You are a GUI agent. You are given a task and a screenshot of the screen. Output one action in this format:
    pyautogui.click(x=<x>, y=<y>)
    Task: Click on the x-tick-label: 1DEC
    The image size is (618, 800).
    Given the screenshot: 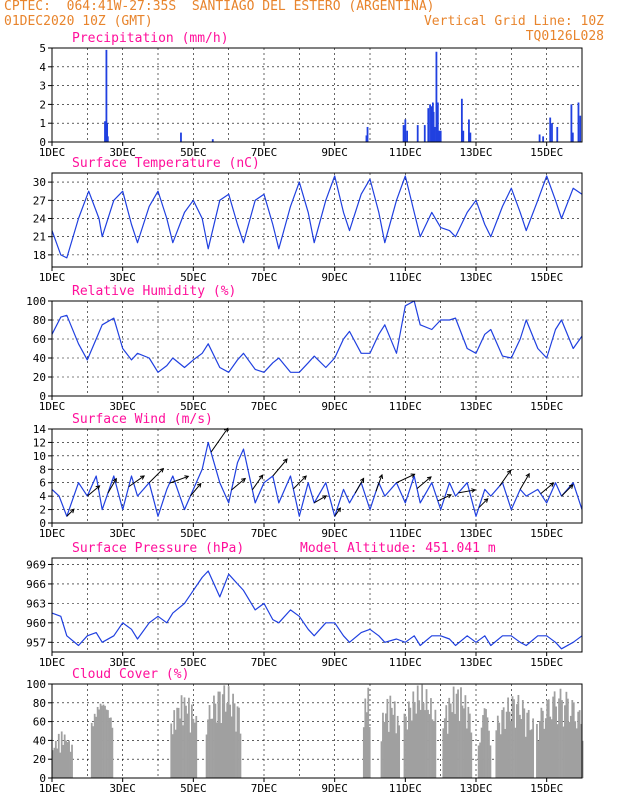 What is the action you would take?
    pyautogui.click(x=52, y=277)
    